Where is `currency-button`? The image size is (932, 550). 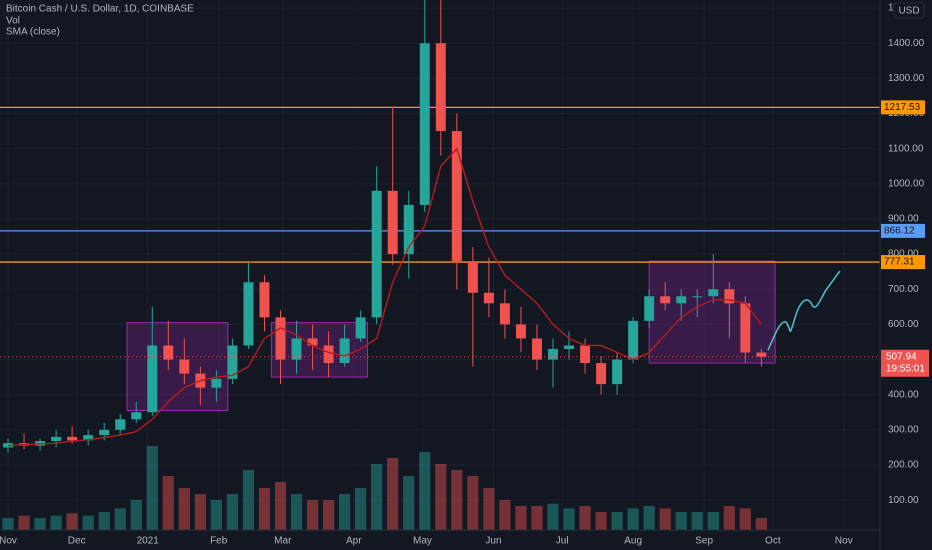
currency-button is located at coordinates (909, 10).